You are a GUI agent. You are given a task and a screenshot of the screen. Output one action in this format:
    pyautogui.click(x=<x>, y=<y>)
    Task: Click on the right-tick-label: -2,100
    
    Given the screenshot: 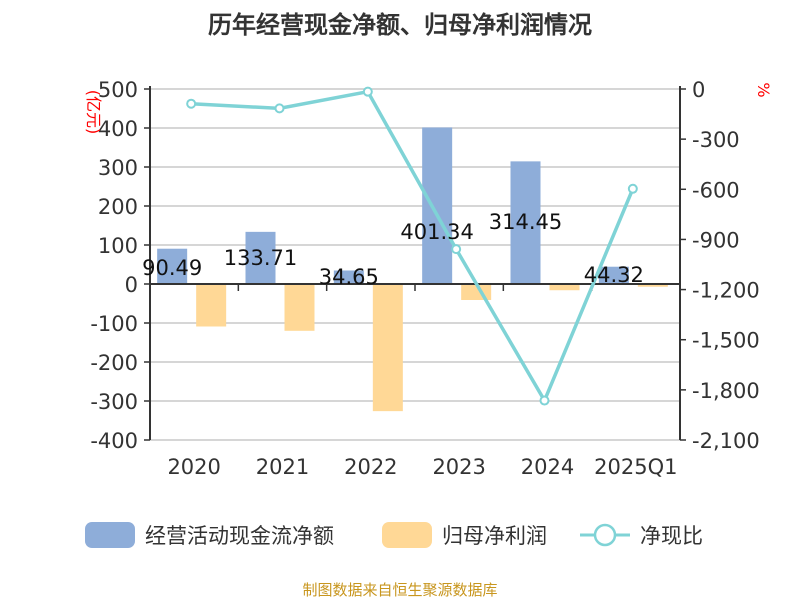 What is the action you would take?
    pyautogui.click(x=726, y=441)
    